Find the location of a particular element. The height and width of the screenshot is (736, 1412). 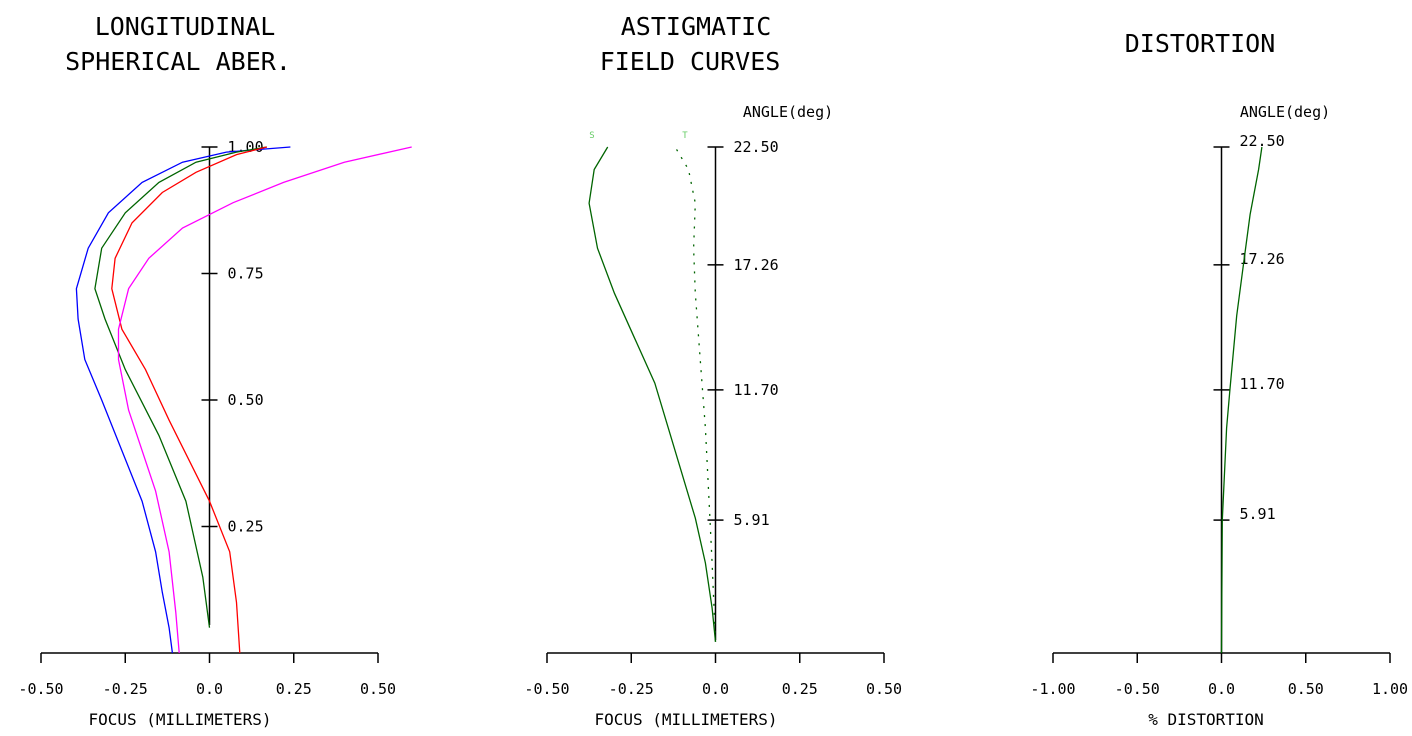

spherical-x-tick-label: 0.25 is located at coordinates (294, 689).